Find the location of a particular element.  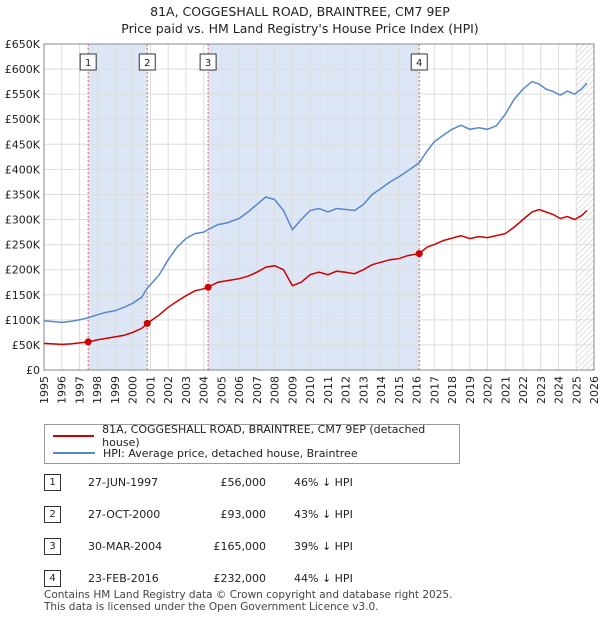

x-tick-label: 2013 is located at coordinates (363, 390).